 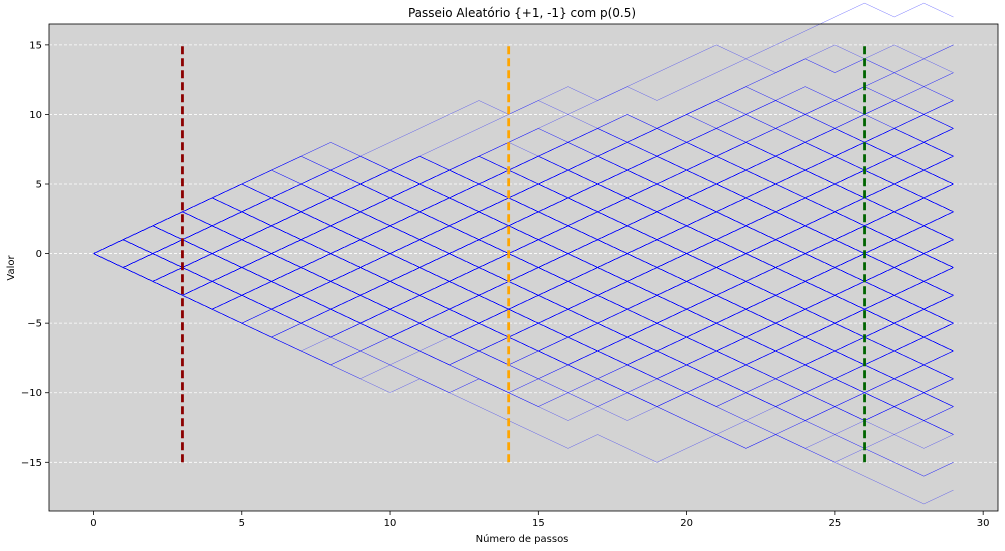 What do you see at coordinates (35, 254) in the screenshot?
I see `y-axis-ticks: −15 −10 −5 0 5 10 15` at bounding box center [35, 254].